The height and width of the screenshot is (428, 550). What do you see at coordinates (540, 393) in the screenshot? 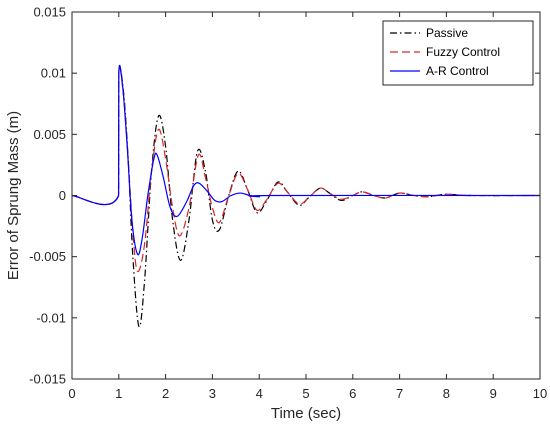
I see `x-tick-label: 10` at bounding box center [540, 393].